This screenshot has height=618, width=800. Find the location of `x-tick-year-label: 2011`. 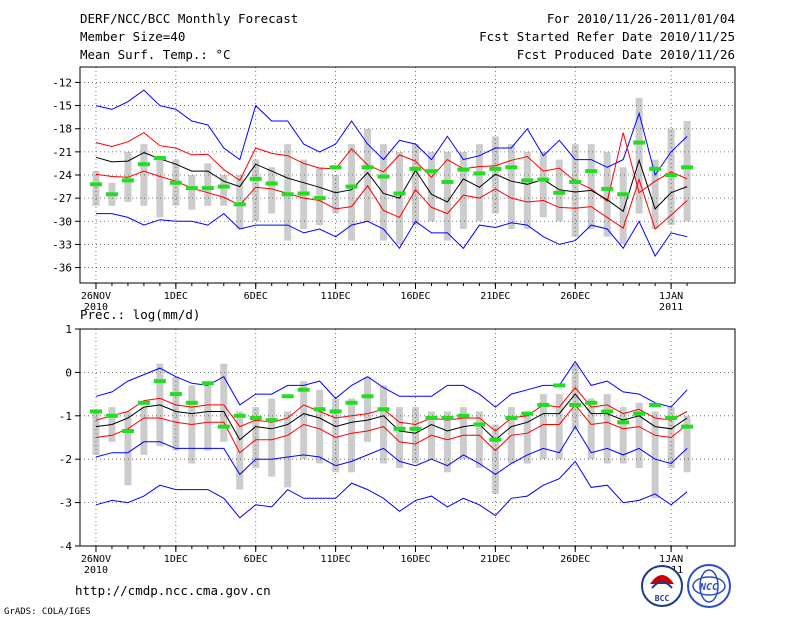

x-tick-year-label: 2011 is located at coordinates (671, 307).